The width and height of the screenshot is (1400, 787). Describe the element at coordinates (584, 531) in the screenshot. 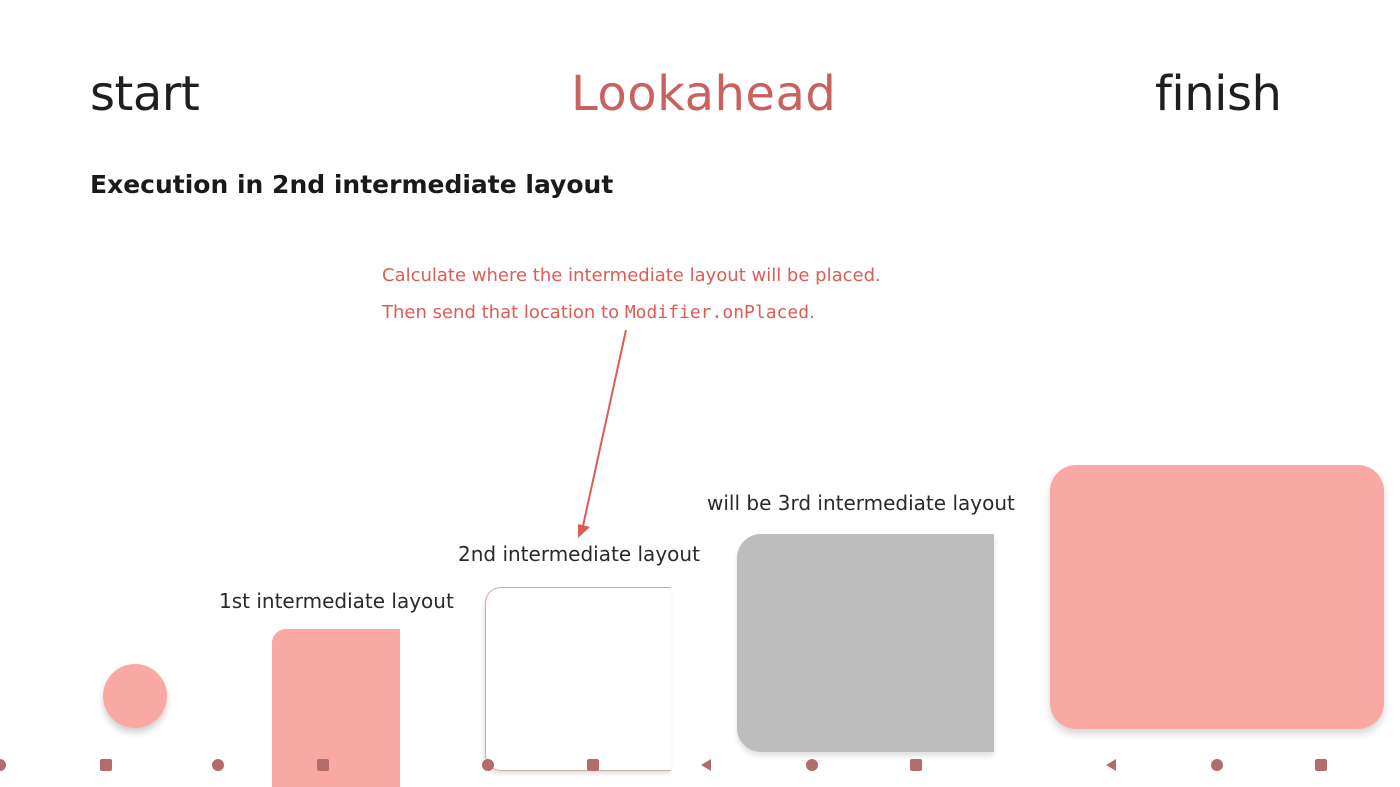

I see `arrow-head` at that location.